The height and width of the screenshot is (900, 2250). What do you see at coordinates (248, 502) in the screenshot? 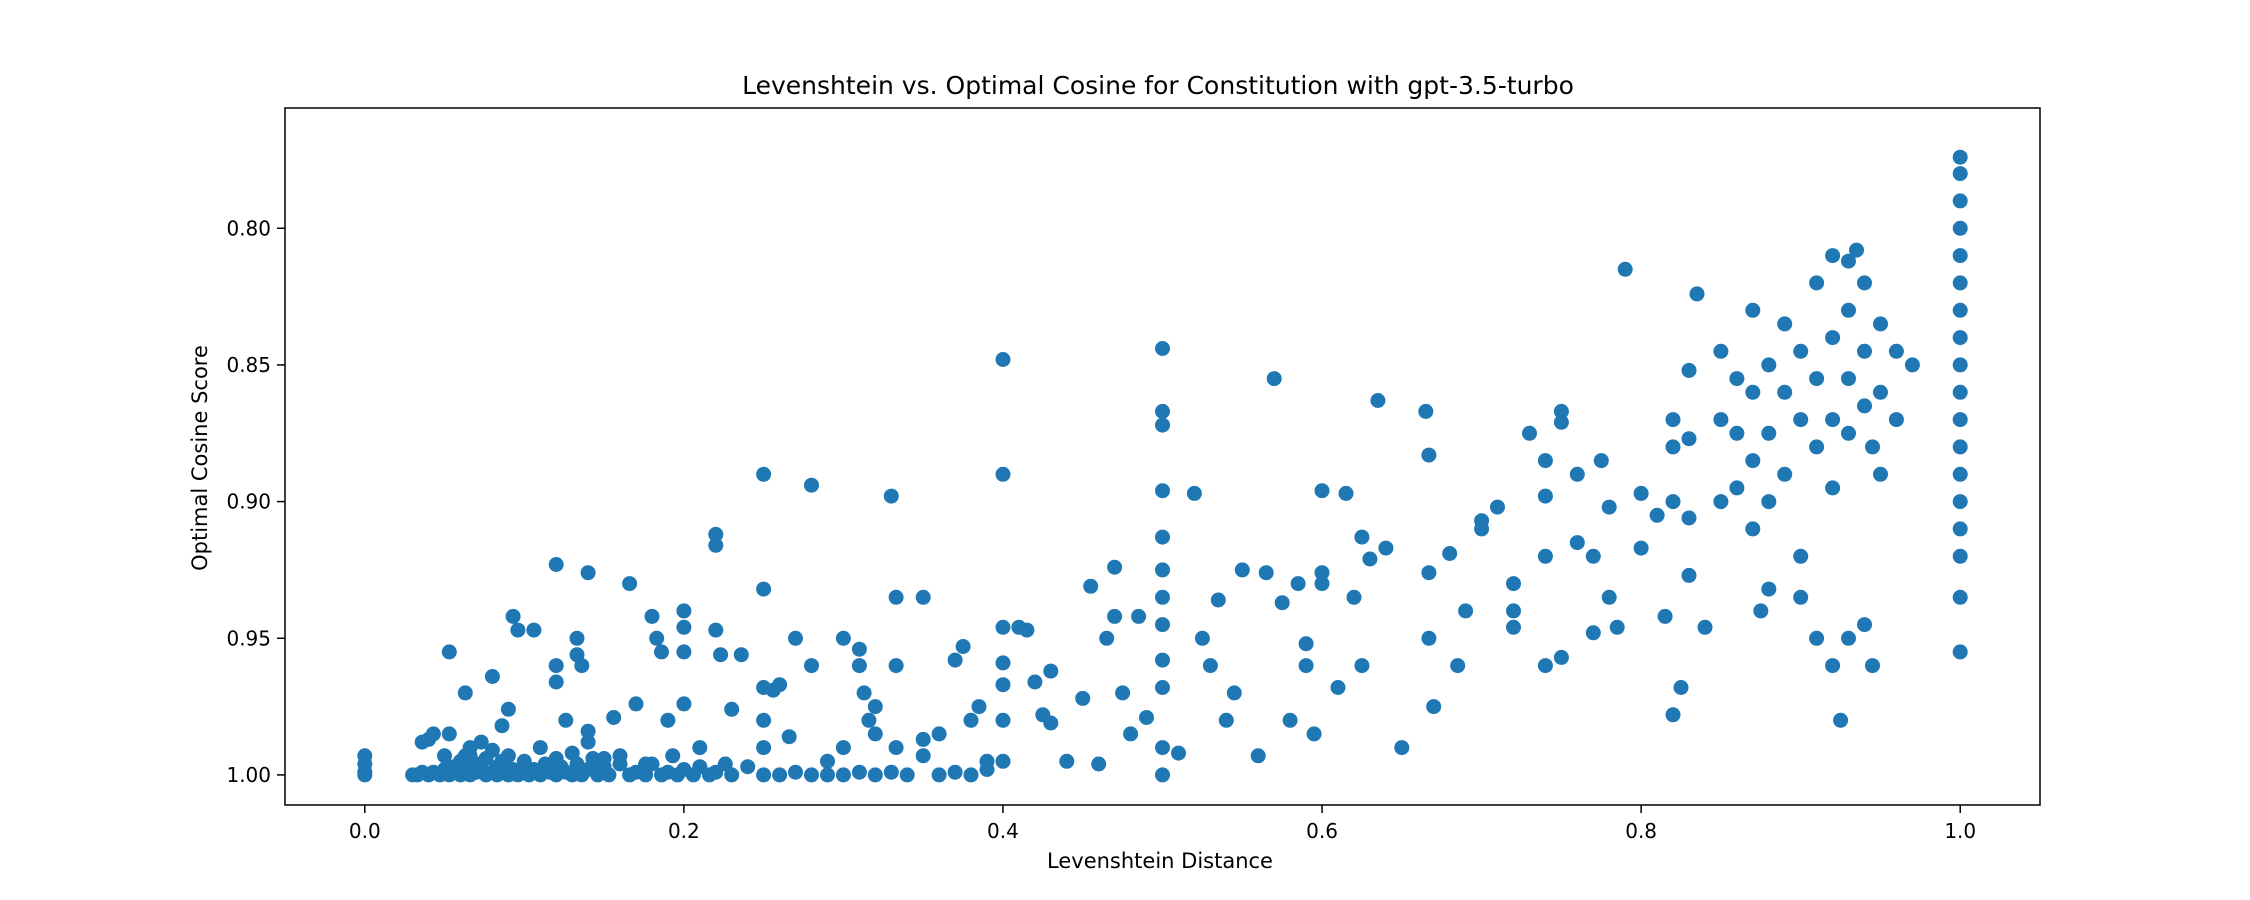
I see `y-tick-label: 0.90` at bounding box center [248, 502].